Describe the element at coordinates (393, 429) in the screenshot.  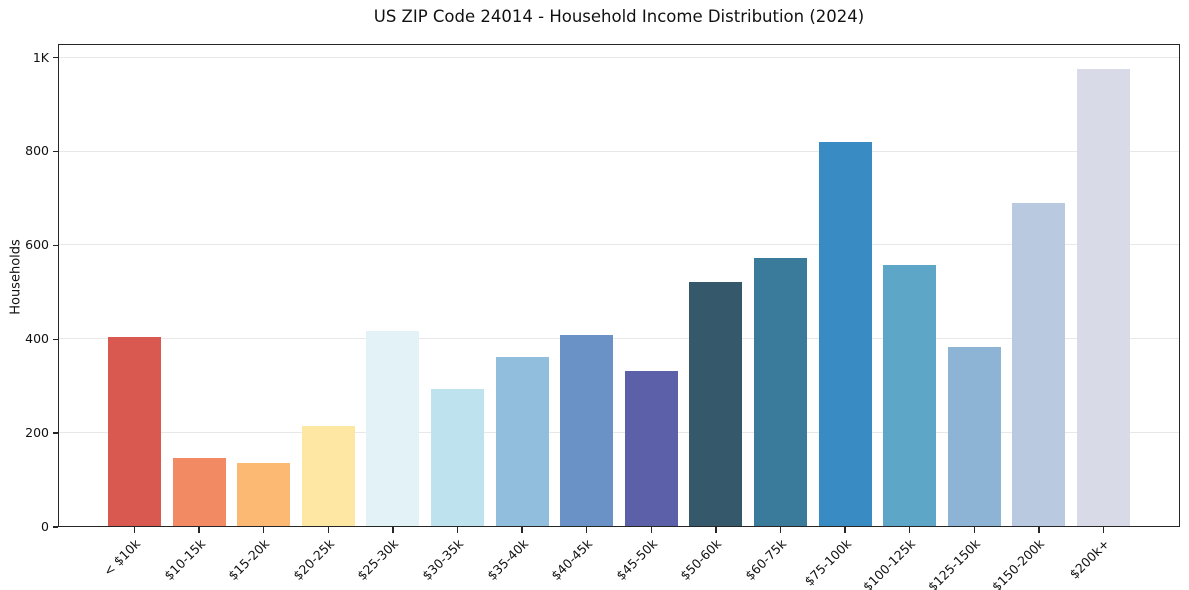
I see `bar-25-30k` at that location.